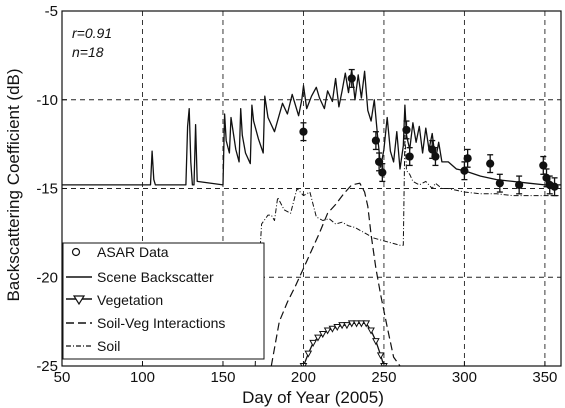 The image size is (565, 408). I want to click on soil-veg-interactions-line, so click(335, 274).